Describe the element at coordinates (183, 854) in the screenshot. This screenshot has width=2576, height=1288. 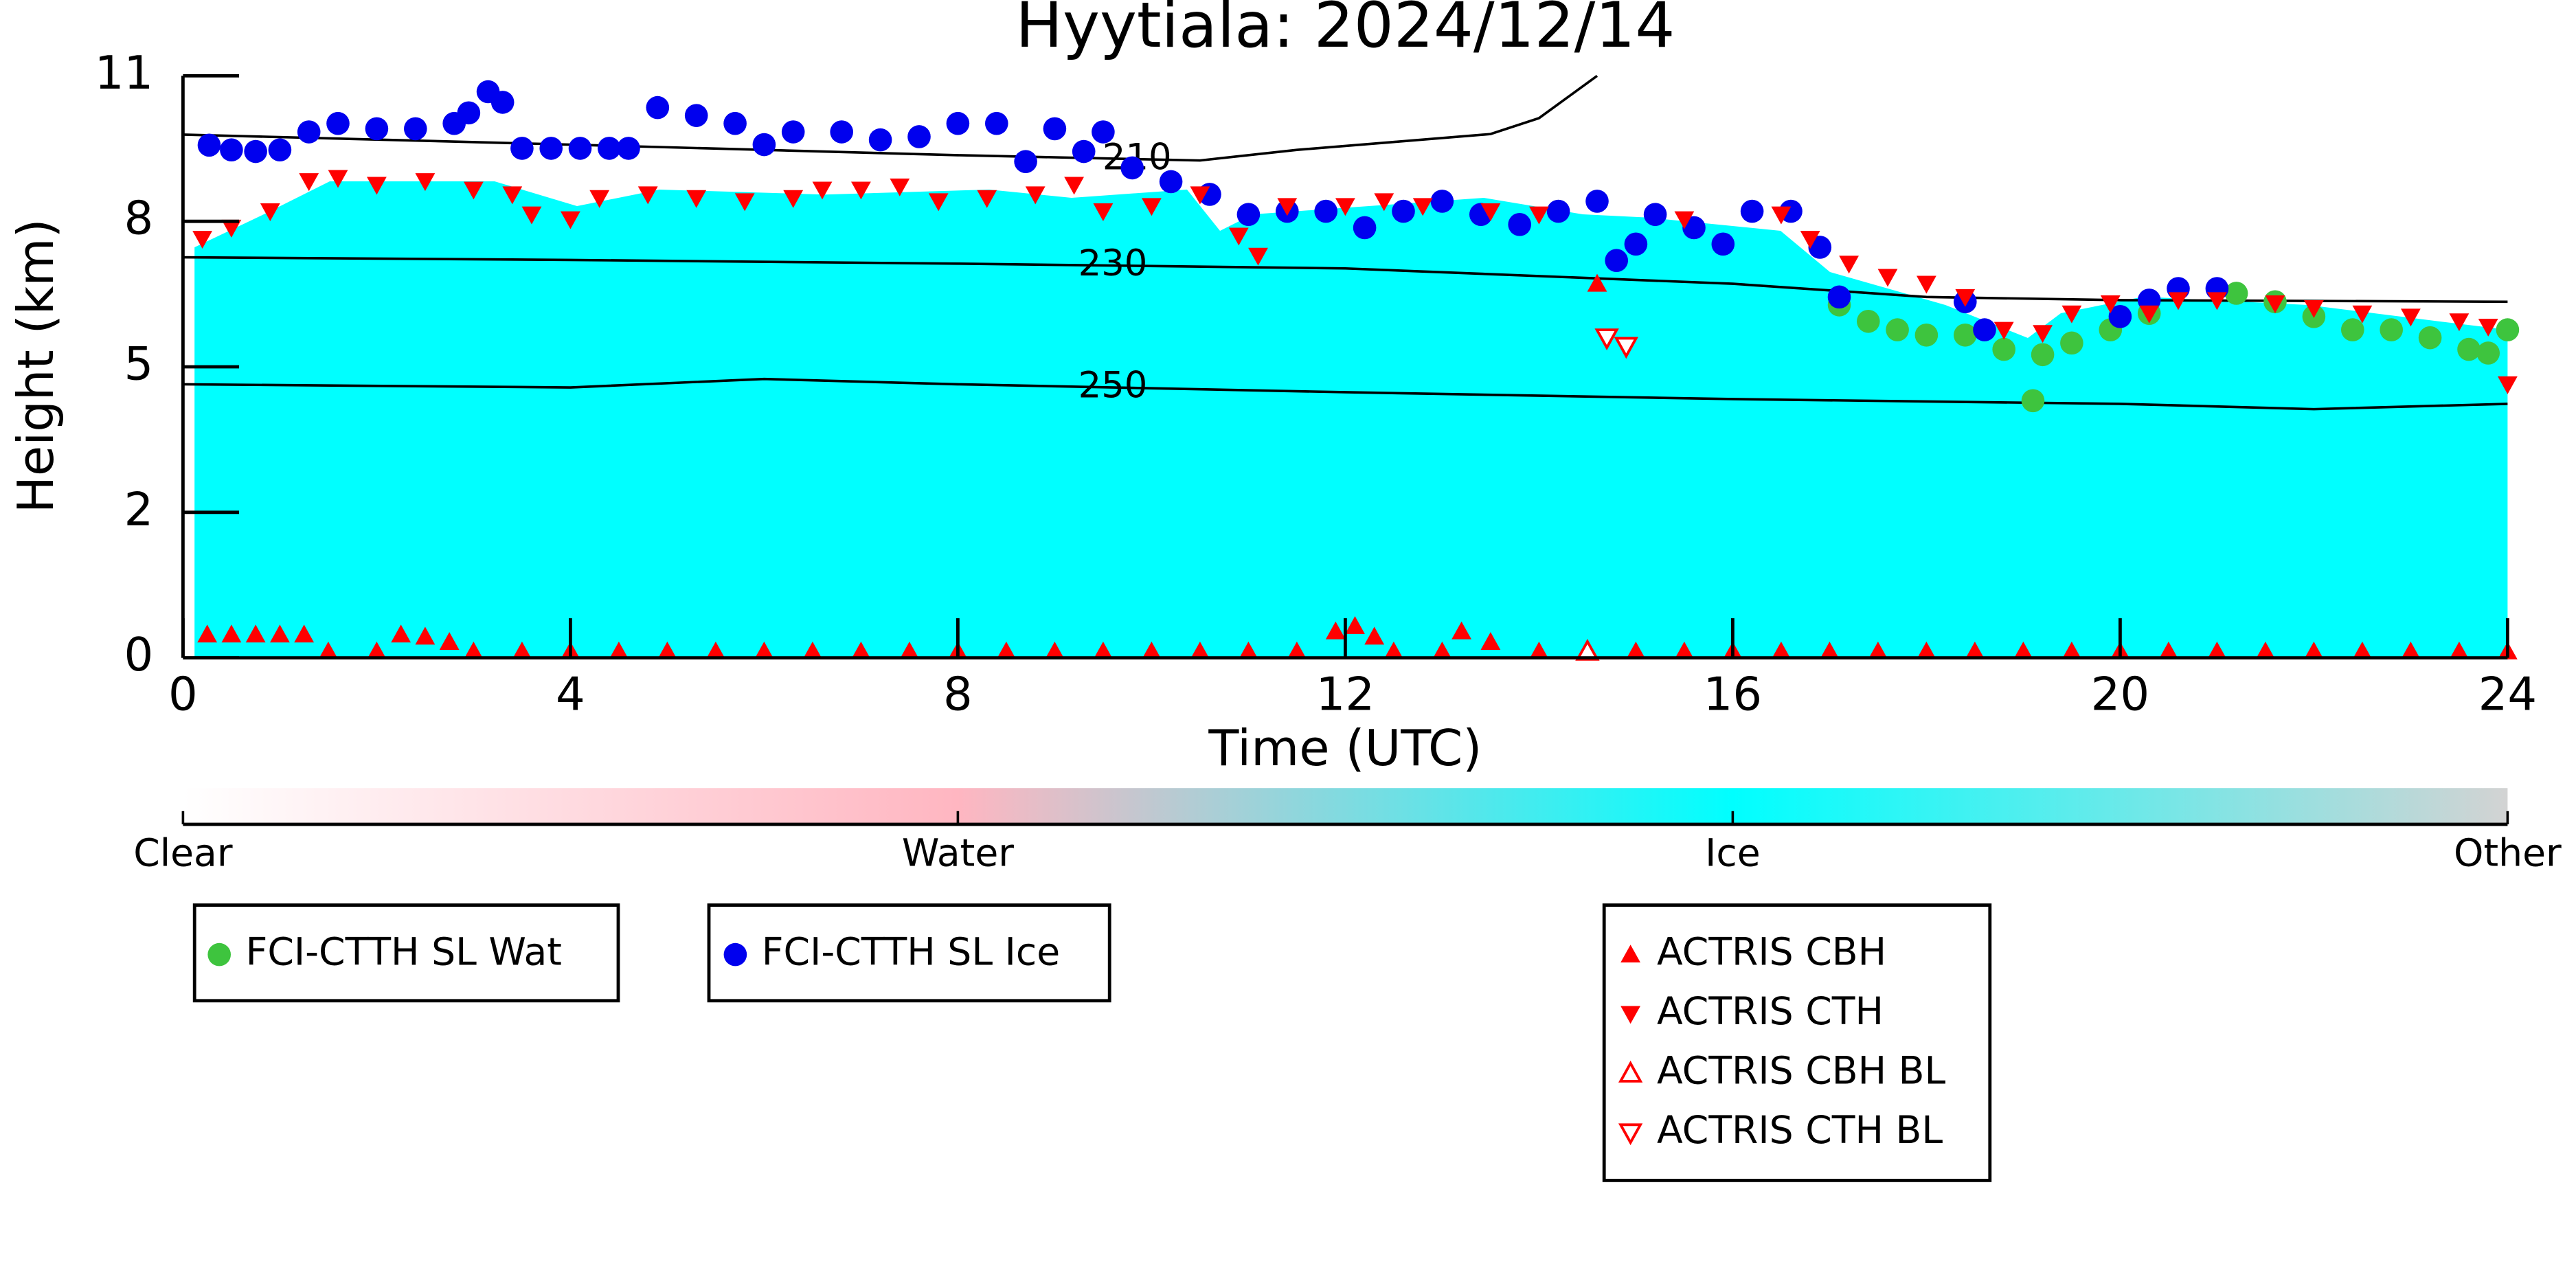
I see `colorbar-label: Clear` at that location.